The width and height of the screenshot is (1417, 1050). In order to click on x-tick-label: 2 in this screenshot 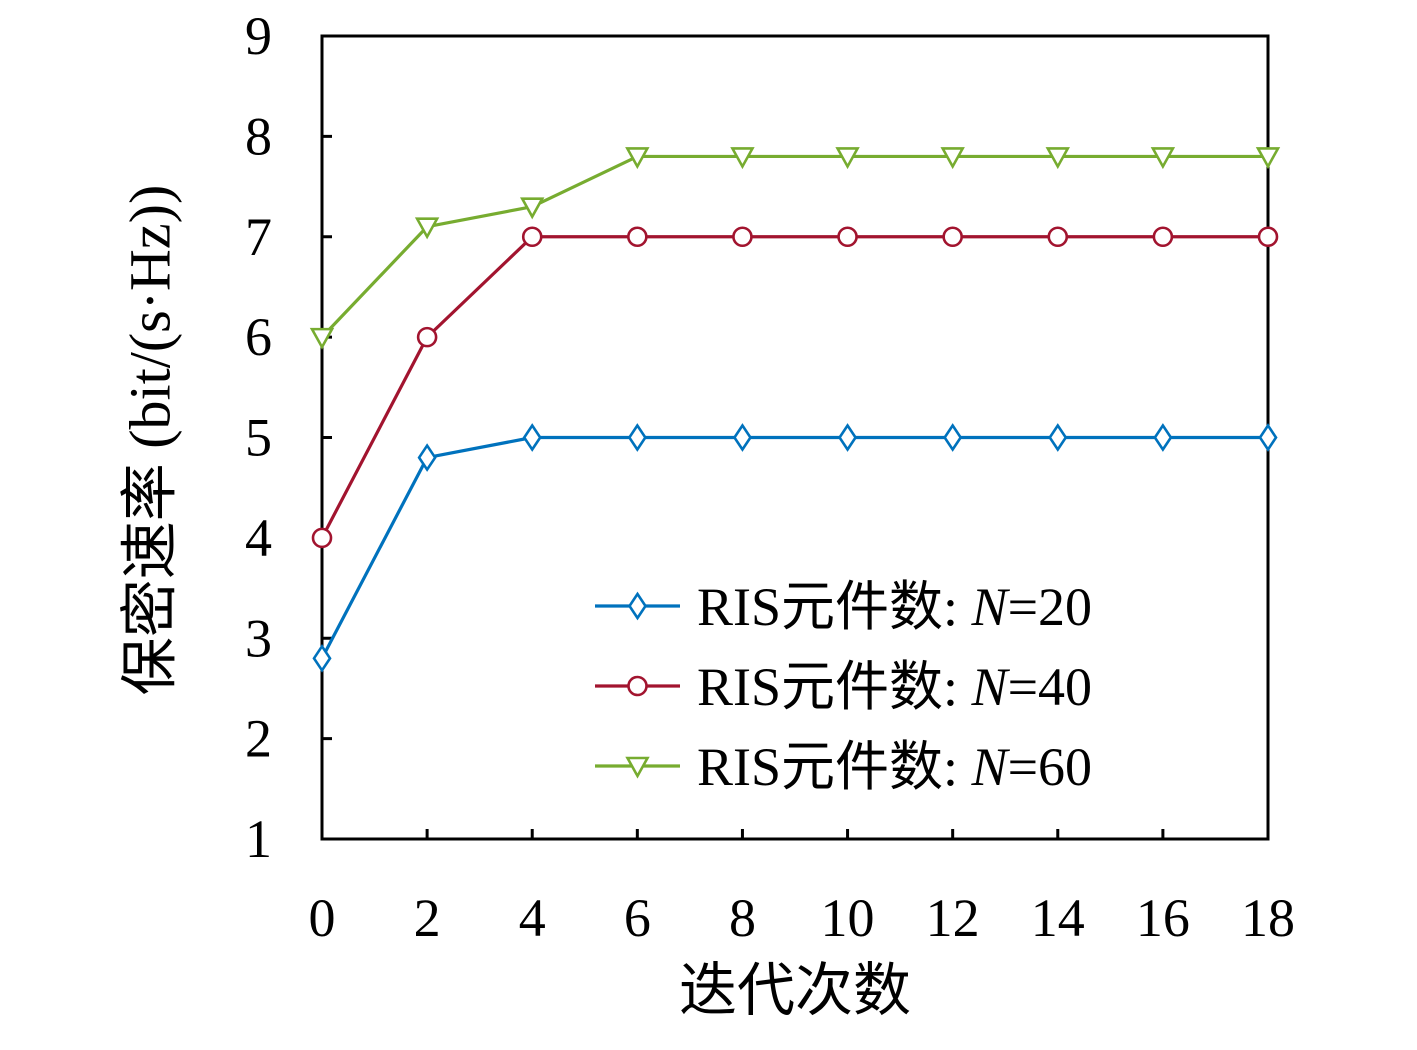, I will do `click(427, 918)`.